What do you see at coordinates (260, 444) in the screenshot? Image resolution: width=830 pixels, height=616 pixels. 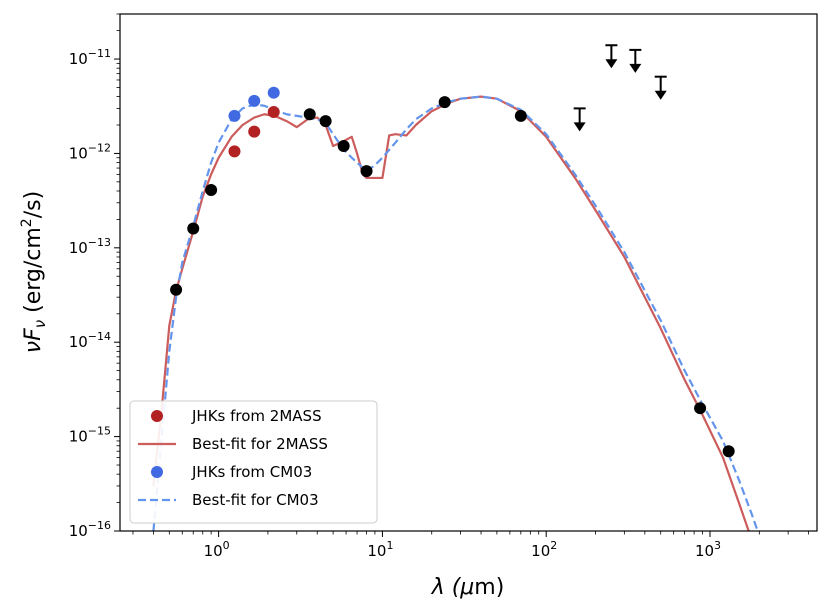 I see `legend-label: Best-fit for 2MASS` at bounding box center [260, 444].